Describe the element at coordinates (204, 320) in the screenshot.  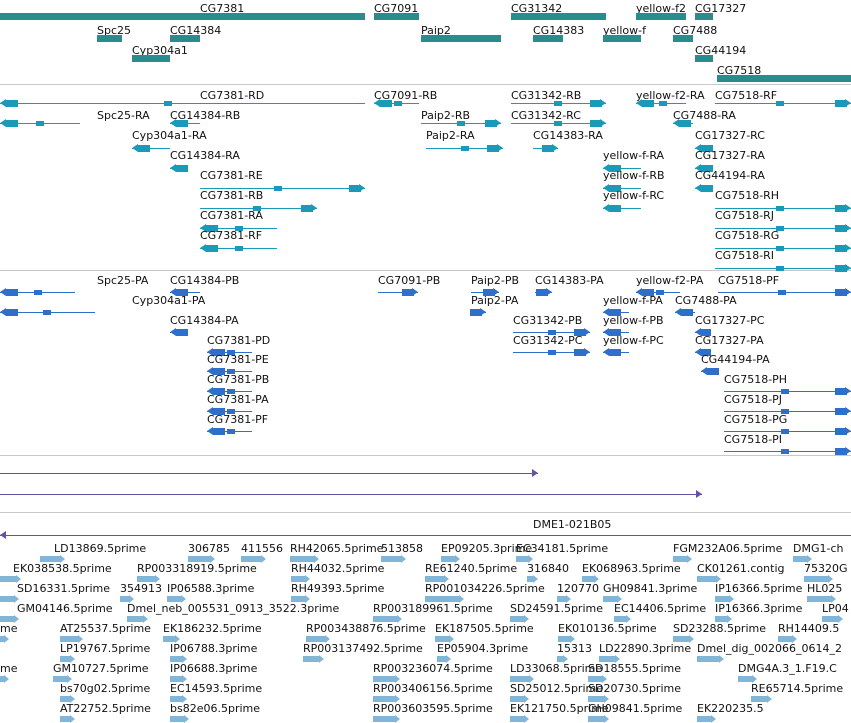
I see `cds-label: CG14384-PA` at that location.